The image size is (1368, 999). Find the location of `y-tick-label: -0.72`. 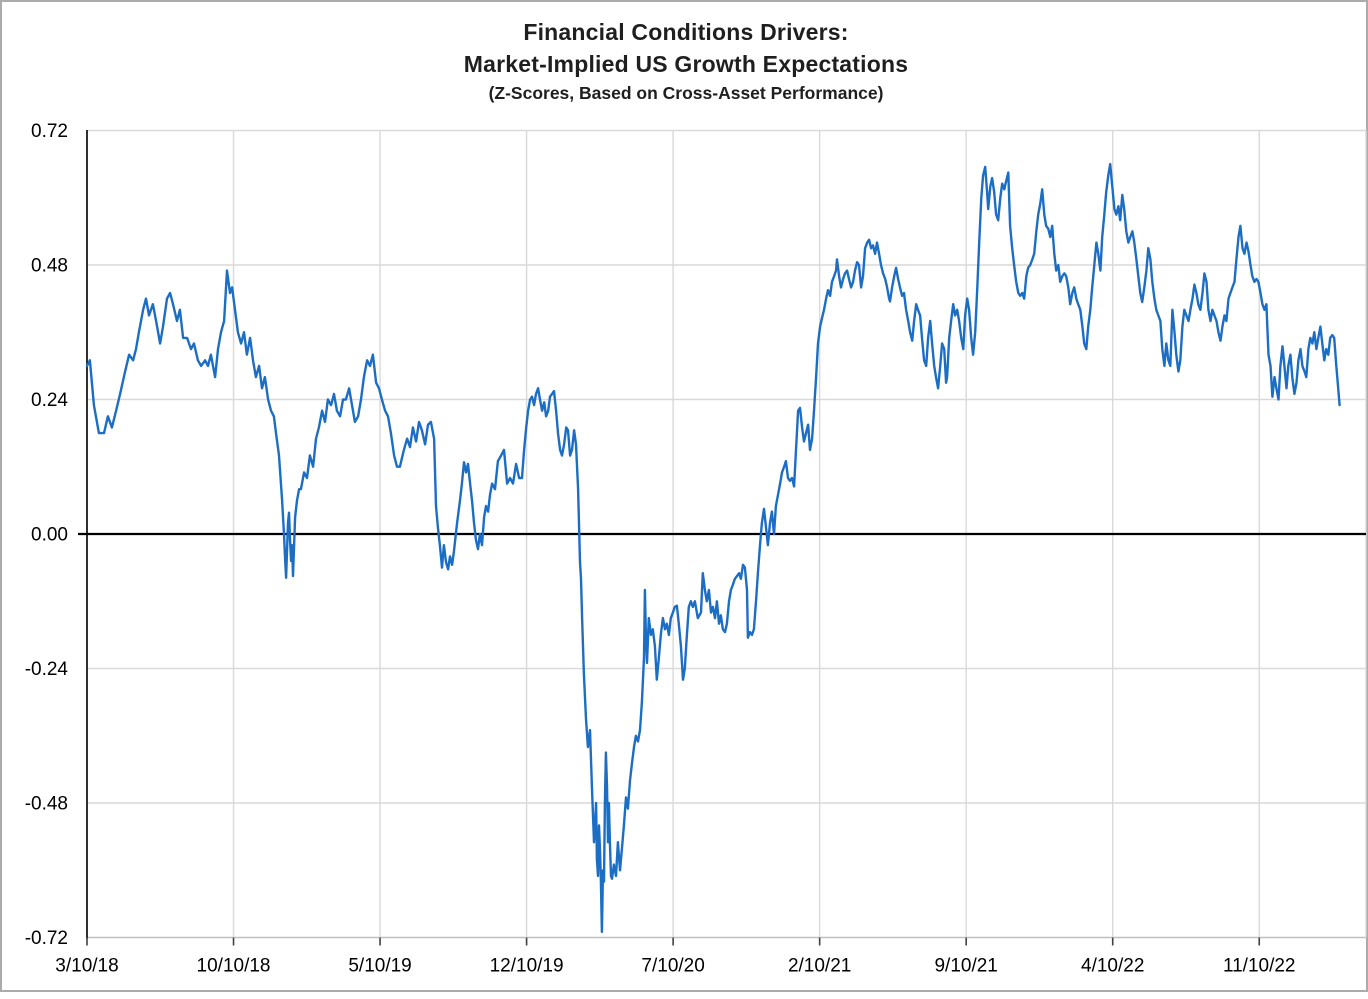

y-tick-label: -0.72 is located at coordinates (46, 938).